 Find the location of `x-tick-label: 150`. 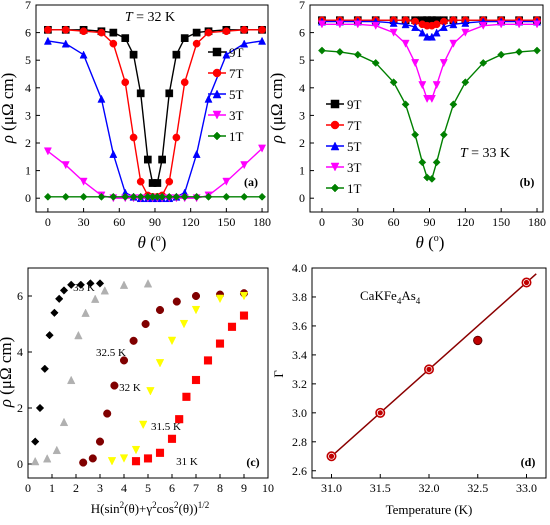

x-tick-label: 150 is located at coordinates (501, 222).